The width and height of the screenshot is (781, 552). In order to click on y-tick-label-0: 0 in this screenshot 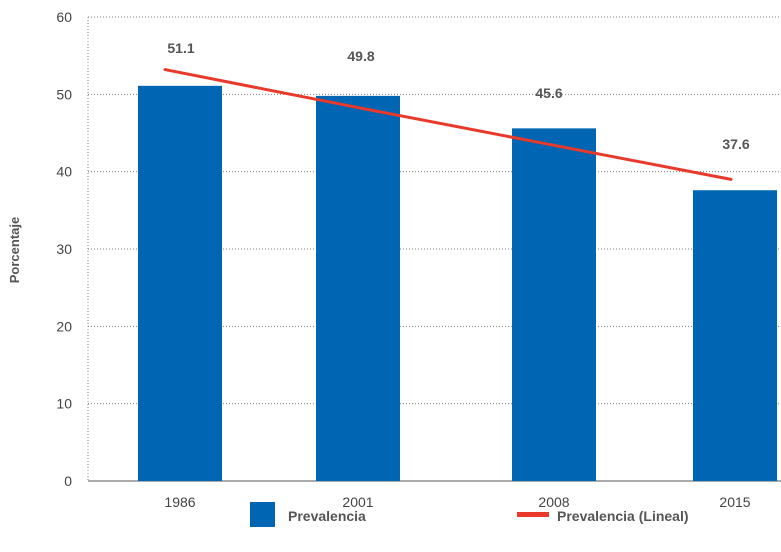, I will do `click(68, 481)`.